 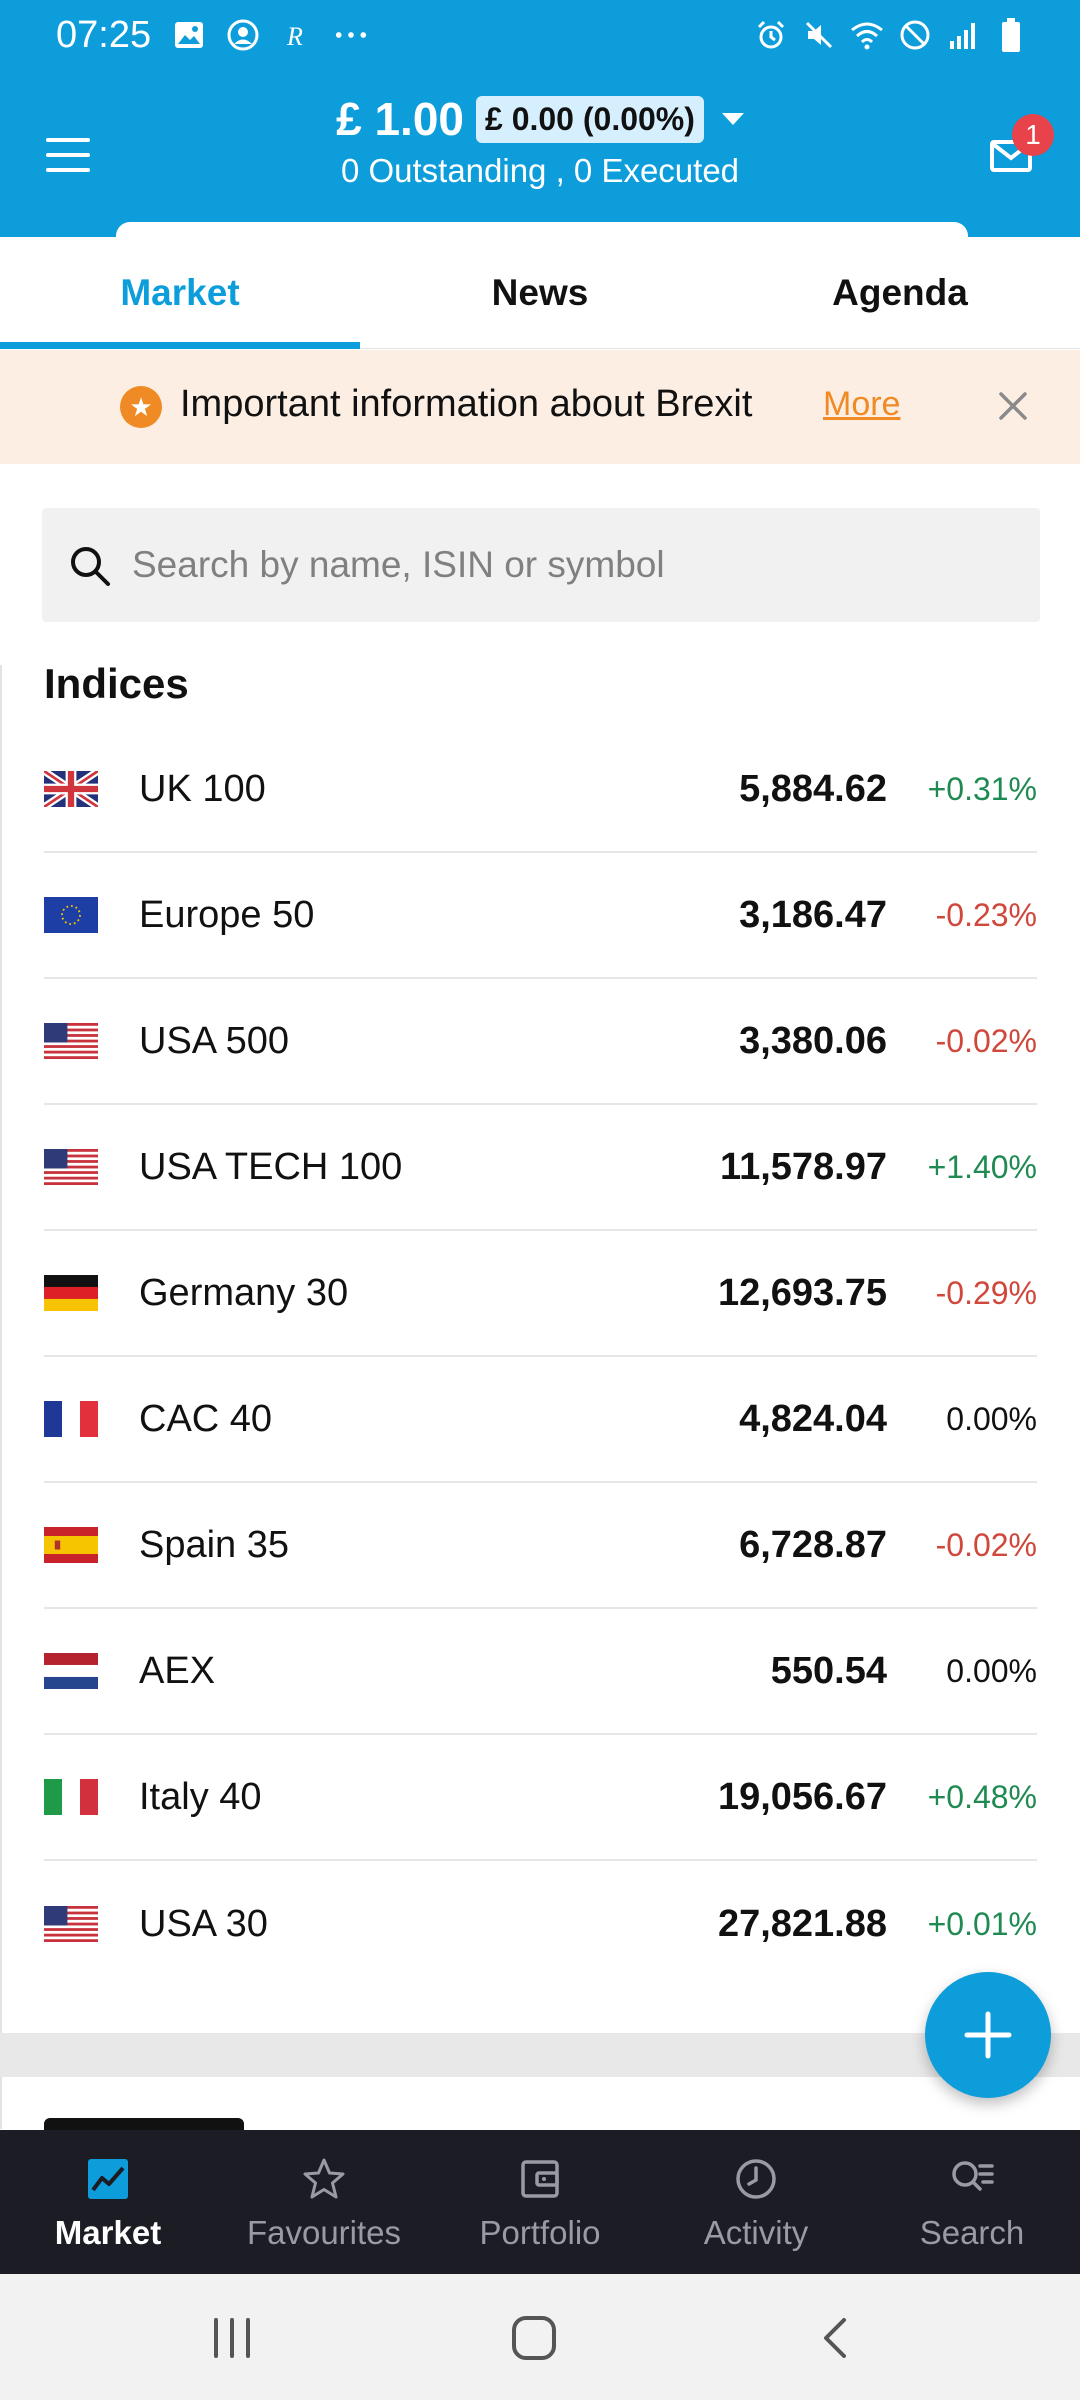 I want to click on index-price: 550.54, so click(x=828, y=1670).